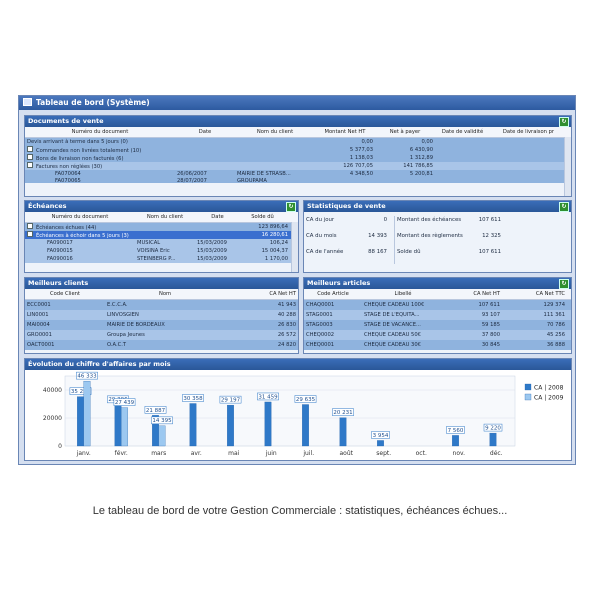 The width and height of the screenshot is (600, 600). Describe the element at coordinates (212, 259) in the screenshot. I see `cell-date: 15/03/2009` at that location.